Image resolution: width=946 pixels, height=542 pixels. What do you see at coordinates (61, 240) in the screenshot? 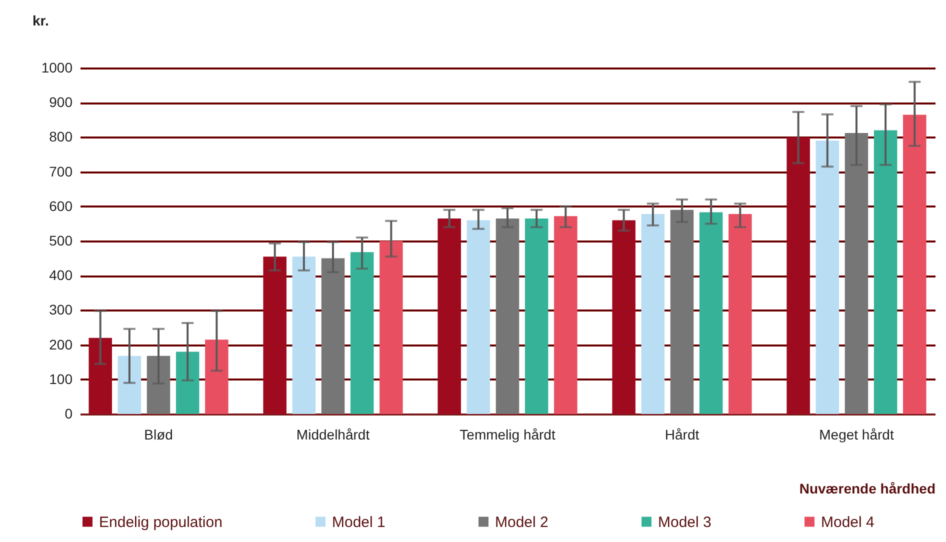
I see `y-tick-label: 500` at bounding box center [61, 240].